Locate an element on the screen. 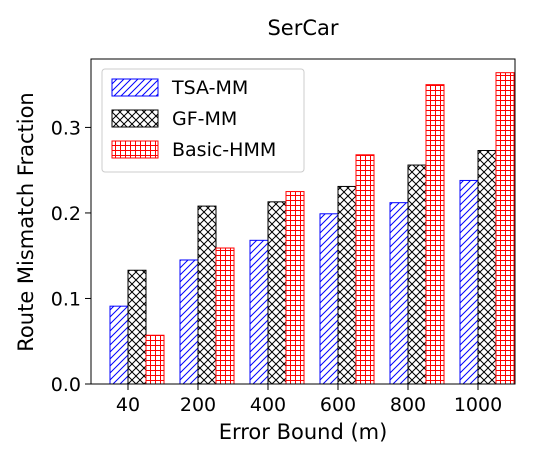  legend-label-gf-mm: GF-MM is located at coordinates (204, 119).